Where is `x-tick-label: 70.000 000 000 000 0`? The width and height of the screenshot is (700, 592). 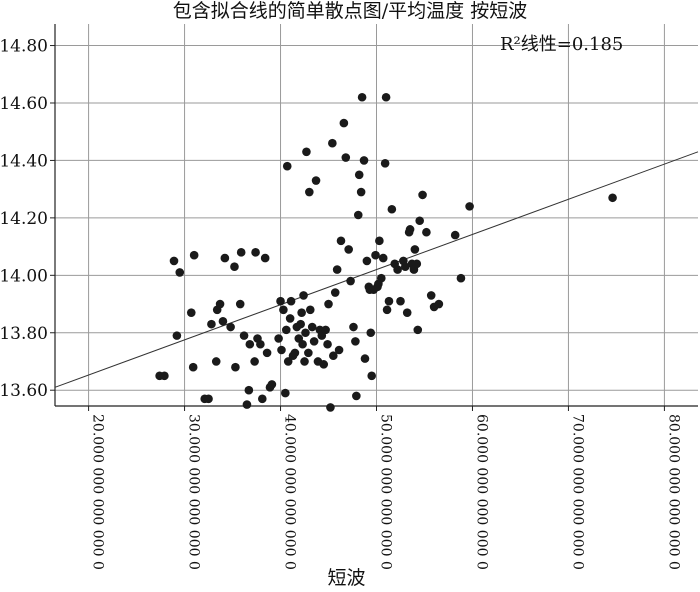 x-tick-label: 70.000 000 000 000 0 is located at coordinates (577, 492).